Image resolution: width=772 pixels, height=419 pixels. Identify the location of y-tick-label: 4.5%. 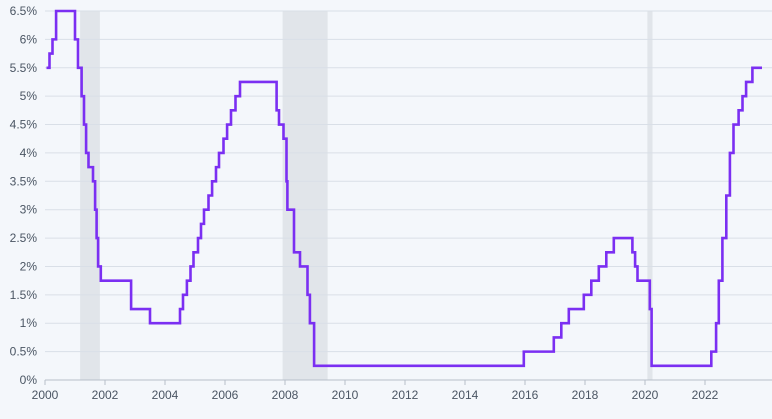
(24, 125).